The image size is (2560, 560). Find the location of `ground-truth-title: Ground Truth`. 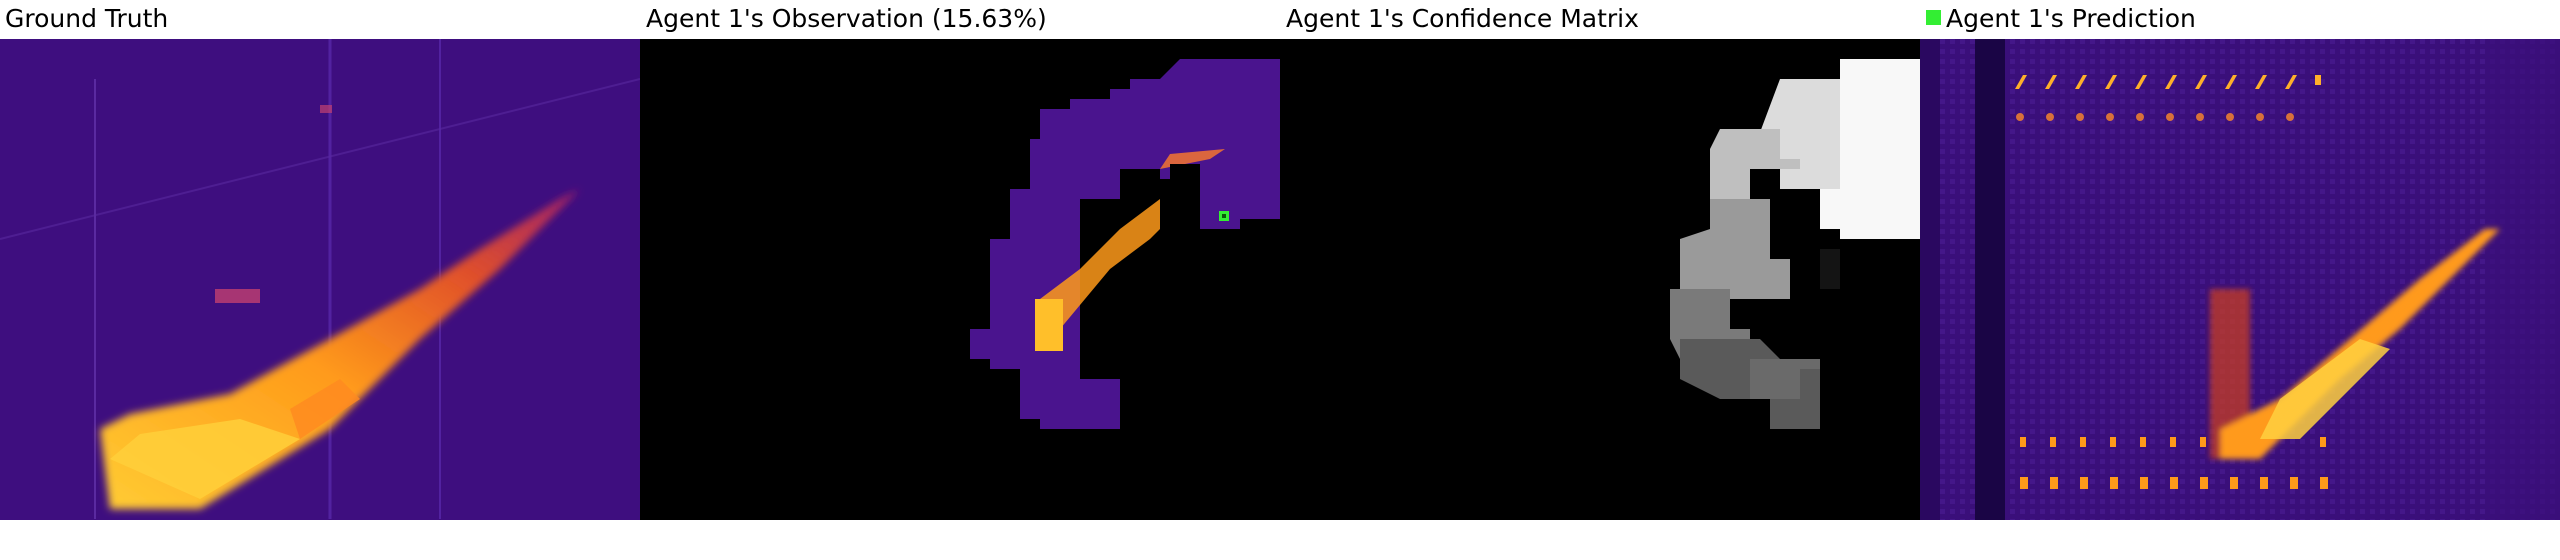

ground-truth-title: Ground Truth is located at coordinates (87, 18).